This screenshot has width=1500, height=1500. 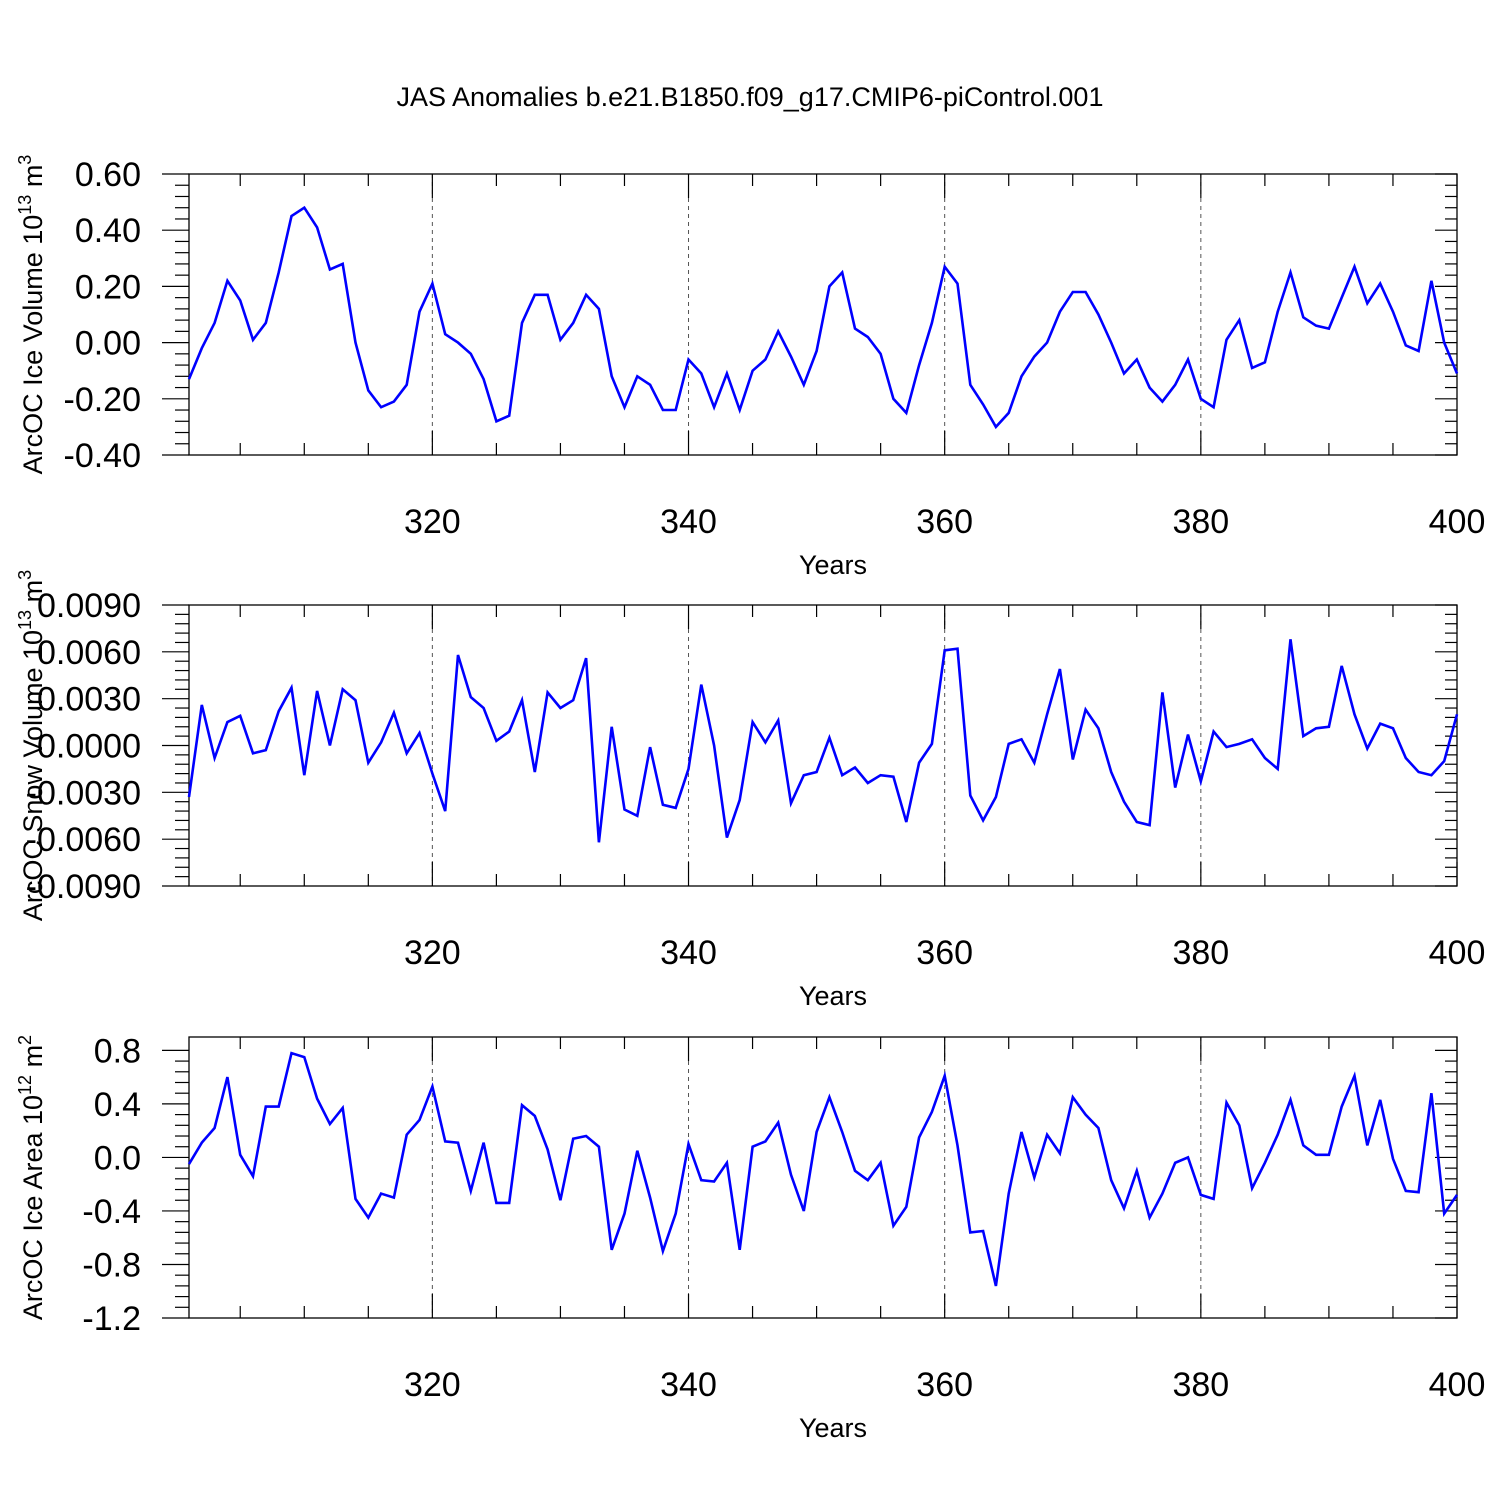 What do you see at coordinates (103, 400) in the screenshot?
I see `y-tick-label: -0.20` at bounding box center [103, 400].